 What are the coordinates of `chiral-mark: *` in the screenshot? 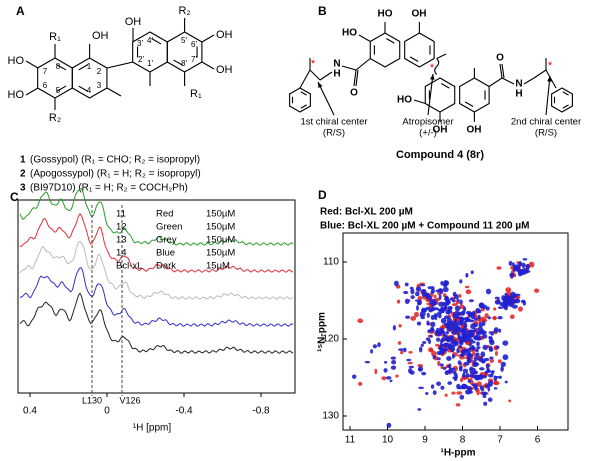 It's located at (550, 66).